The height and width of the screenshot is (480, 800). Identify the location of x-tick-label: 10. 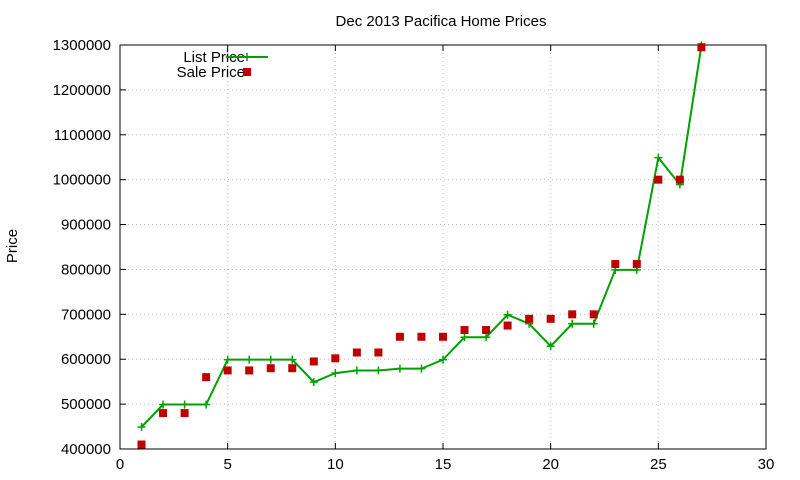
(335, 464).